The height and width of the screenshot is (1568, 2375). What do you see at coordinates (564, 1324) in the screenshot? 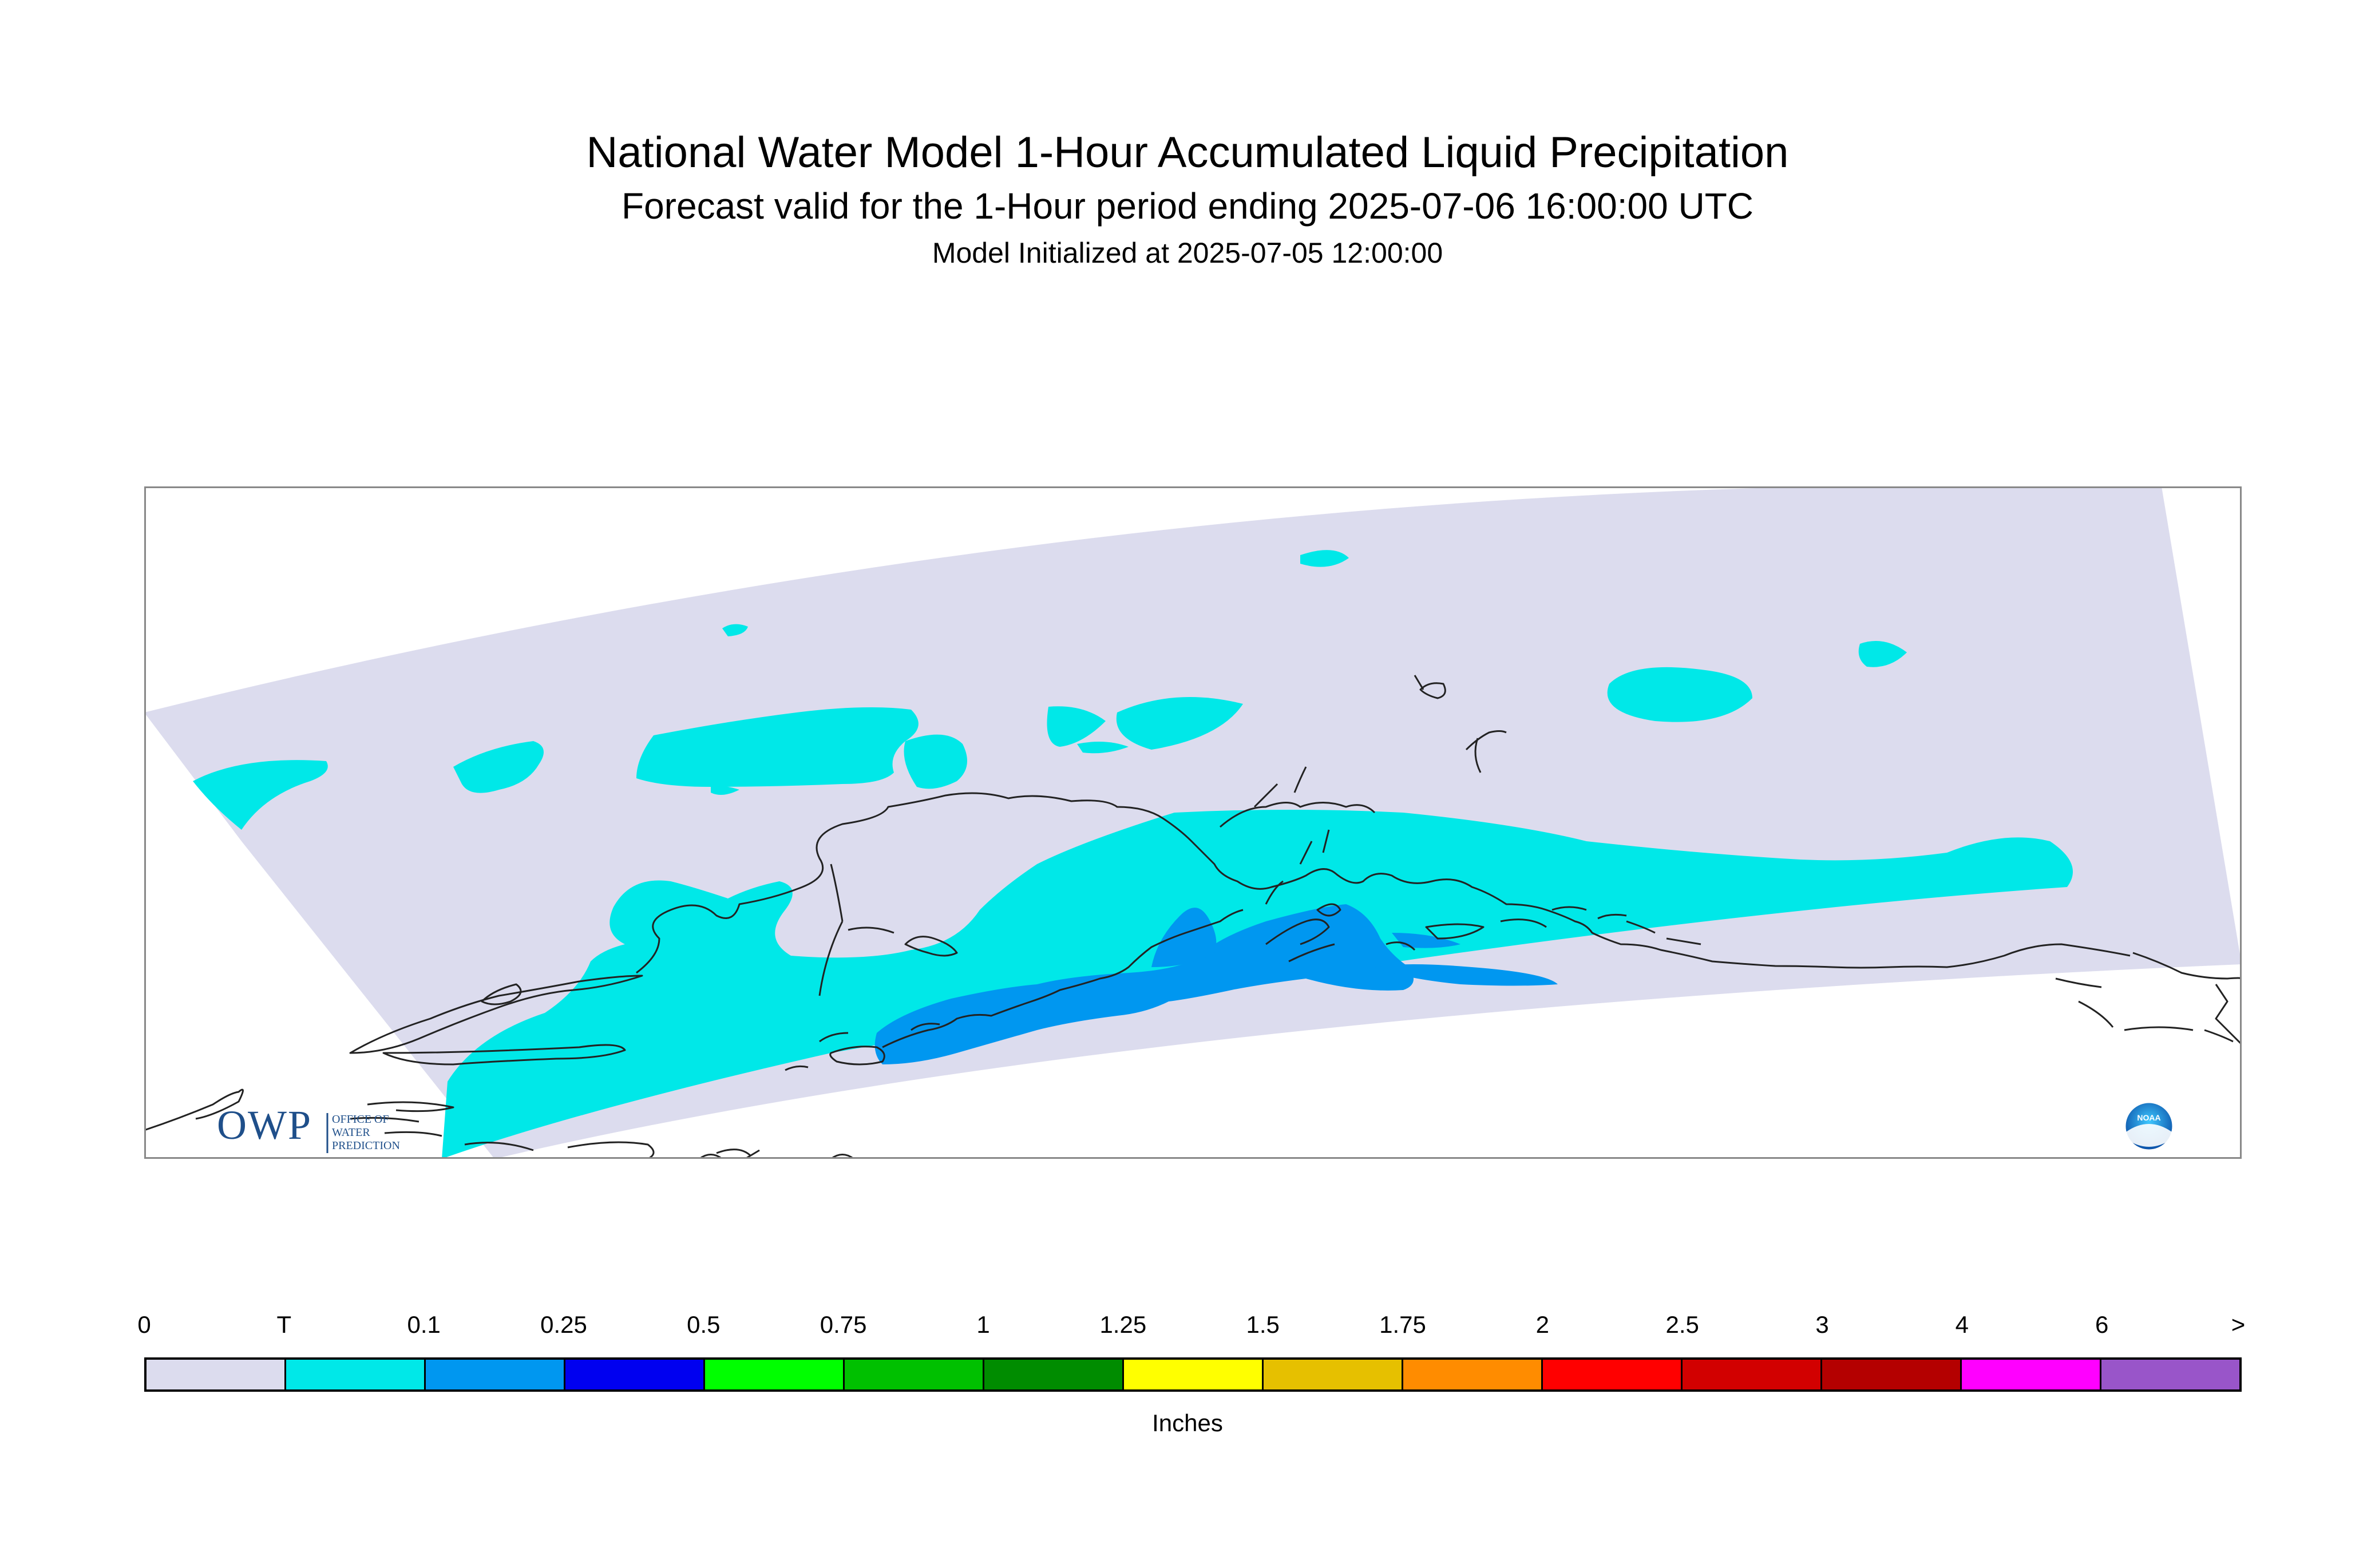
I see `legend-tick-label: 0.25` at bounding box center [564, 1324].